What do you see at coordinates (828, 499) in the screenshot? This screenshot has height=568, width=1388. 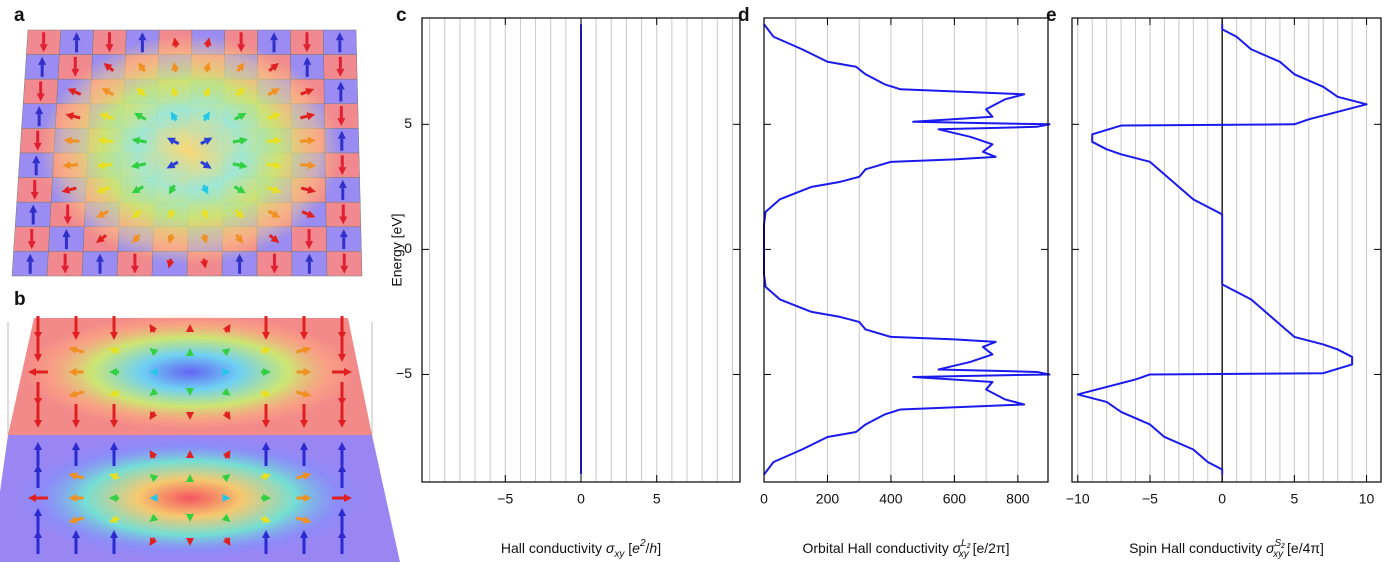 I see `x-tick-label: 200` at bounding box center [828, 499].